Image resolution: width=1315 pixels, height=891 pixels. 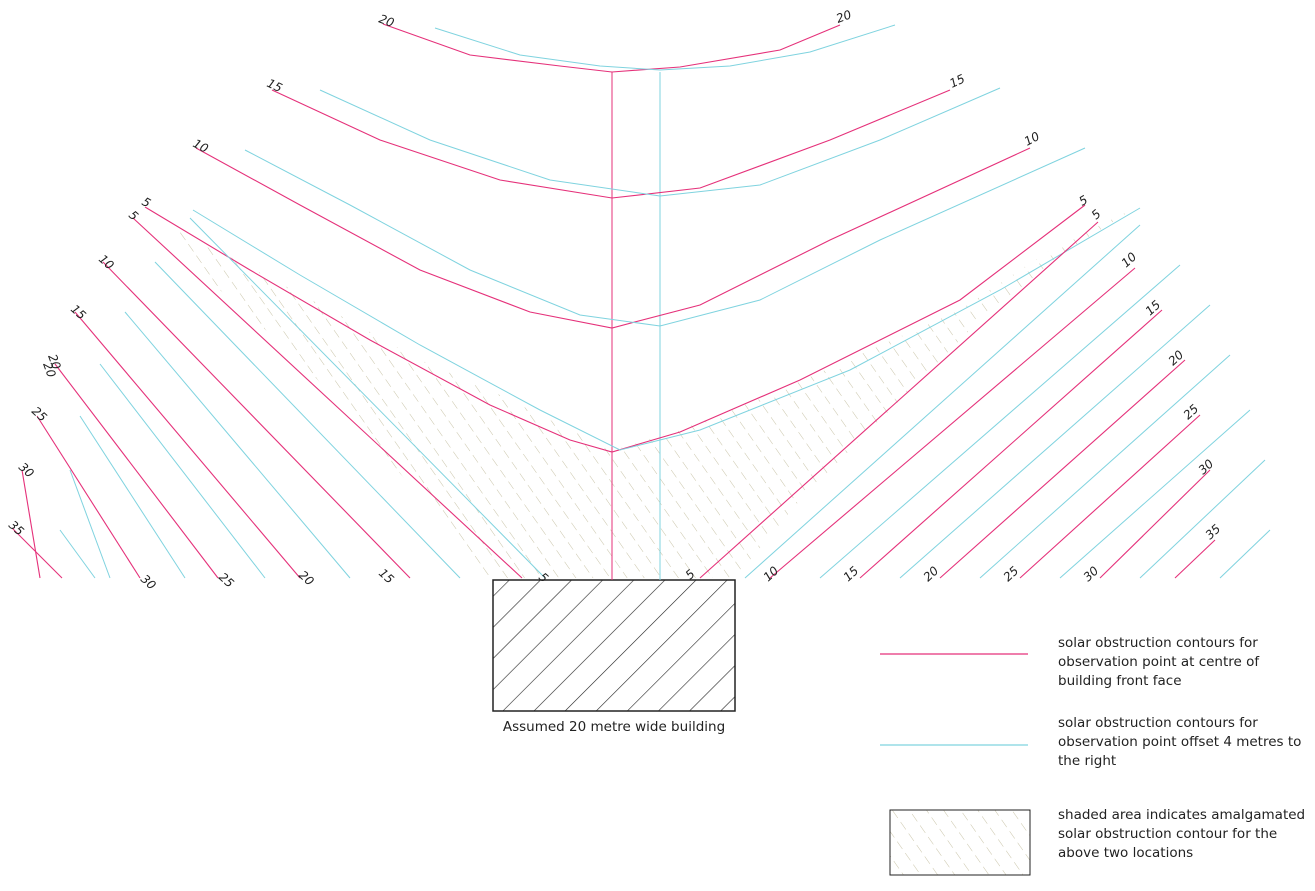 What do you see at coordinates (1191, 412) in the screenshot?
I see `label-right-25: 25` at bounding box center [1191, 412].